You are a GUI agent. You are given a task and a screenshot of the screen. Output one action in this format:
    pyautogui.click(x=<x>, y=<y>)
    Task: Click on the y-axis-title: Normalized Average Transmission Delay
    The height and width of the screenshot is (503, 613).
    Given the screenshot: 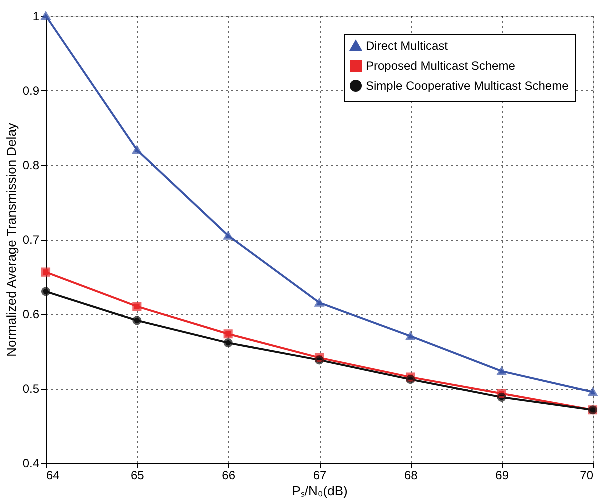 What is the action you would take?
    pyautogui.click(x=11, y=239)
    